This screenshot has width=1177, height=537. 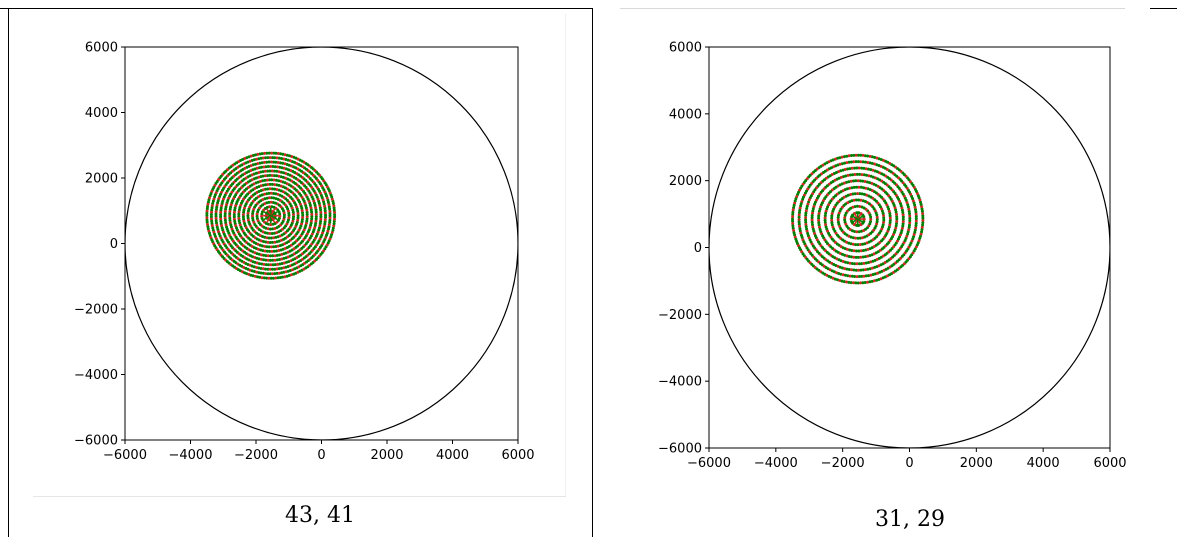 I want to click on x-tick-label: −2000, so click(x=843, y=463).